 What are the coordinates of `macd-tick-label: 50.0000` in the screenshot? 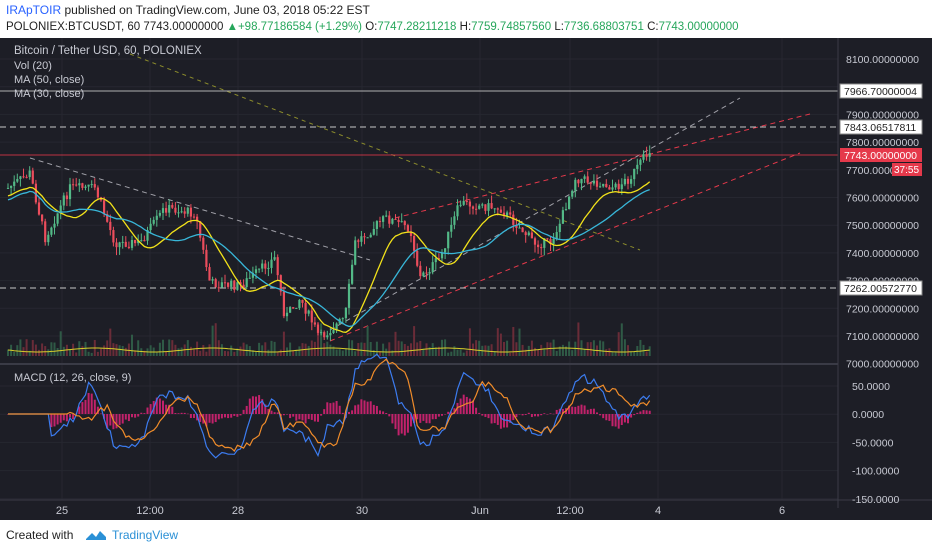 It's located at (871, 387).